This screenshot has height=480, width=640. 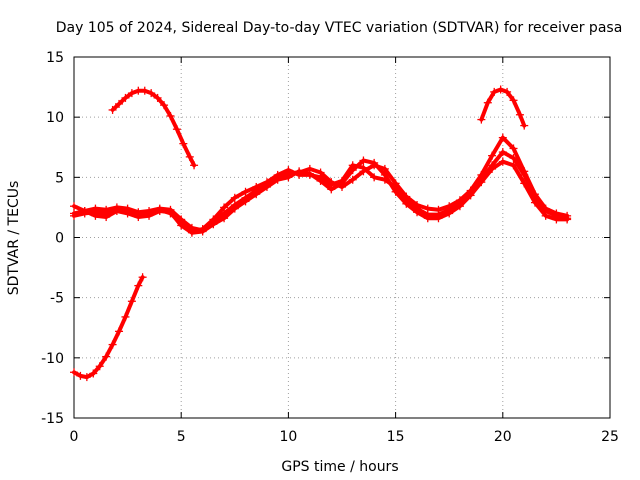 I want to click on y-axis-title: SDTVAR / TECUs, so click(x=14, y=238).